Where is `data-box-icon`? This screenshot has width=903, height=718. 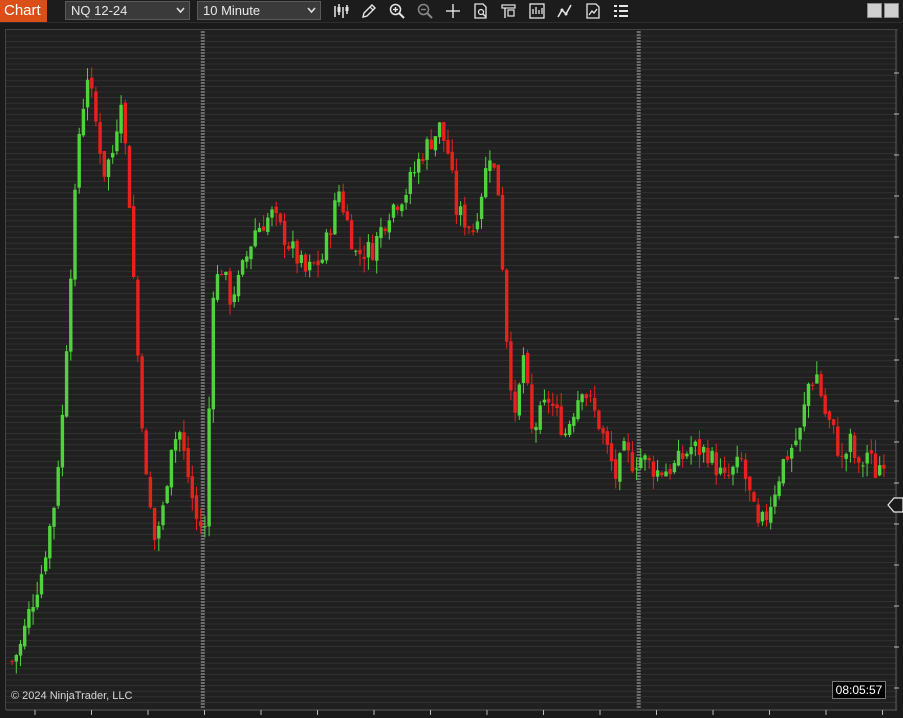
data-box-icon is located at coordinates (481, 11).